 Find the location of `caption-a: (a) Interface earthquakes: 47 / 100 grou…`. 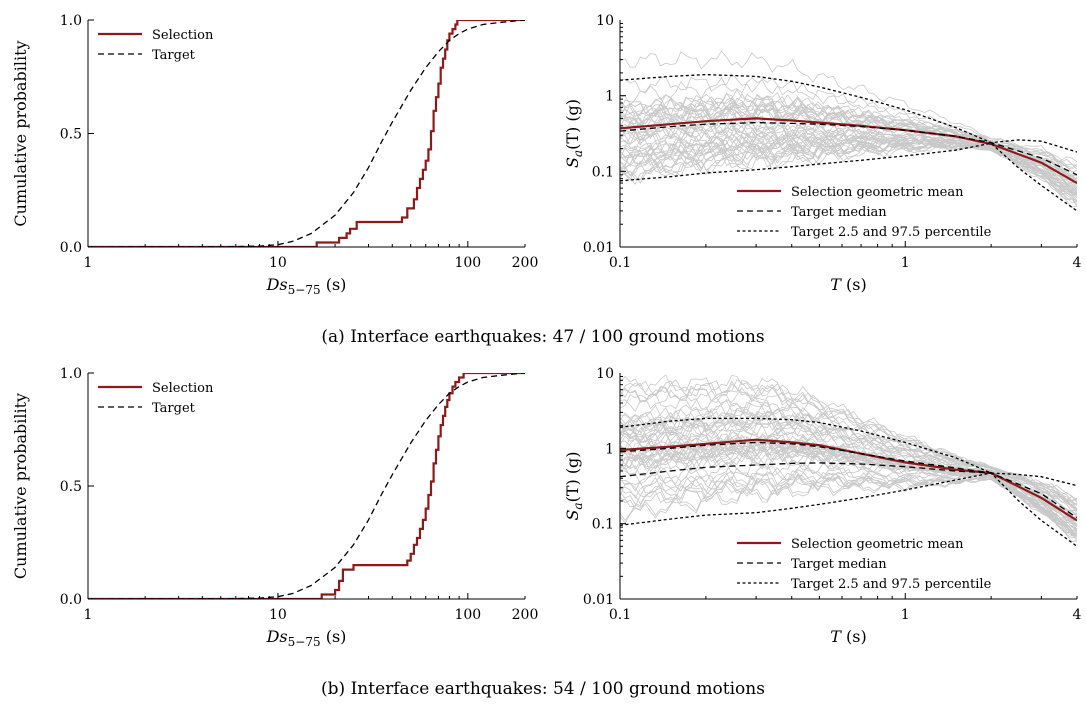

caption-a: (a) Interface earthquakes: 47 / 100 grou… is located at coordinates (542, 337).